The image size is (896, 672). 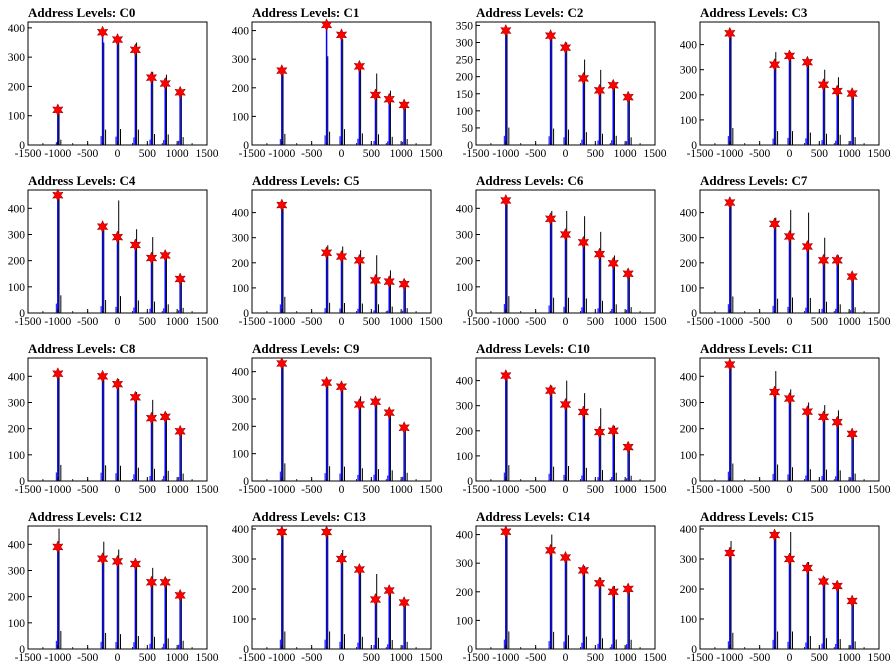 What do you see at coordinates (530, 12) in the screenshot?
I see `chart-title: Address Levels: C2` at bounding box center [530, 12].